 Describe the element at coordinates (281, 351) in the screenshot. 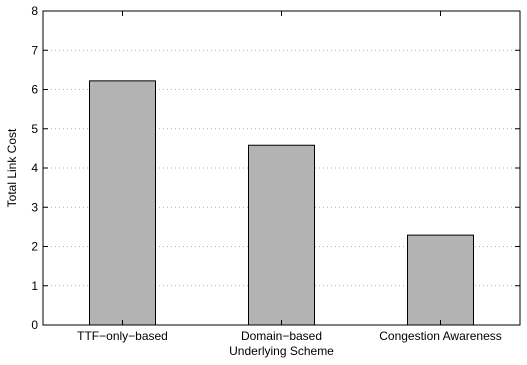

I see `x-axis-label: Underlying Scheme` at that location.